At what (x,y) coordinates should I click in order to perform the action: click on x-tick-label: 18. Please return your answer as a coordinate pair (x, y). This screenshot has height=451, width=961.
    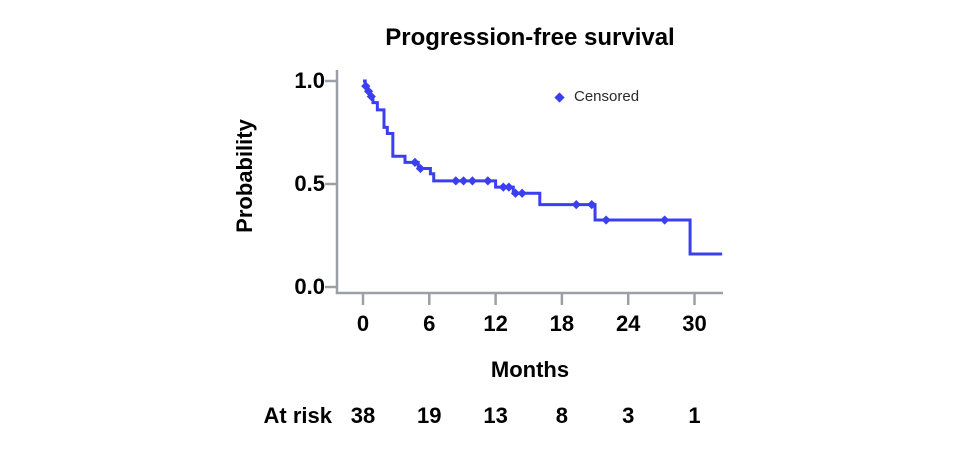
    Looking at the image, I should click on (562, 323).